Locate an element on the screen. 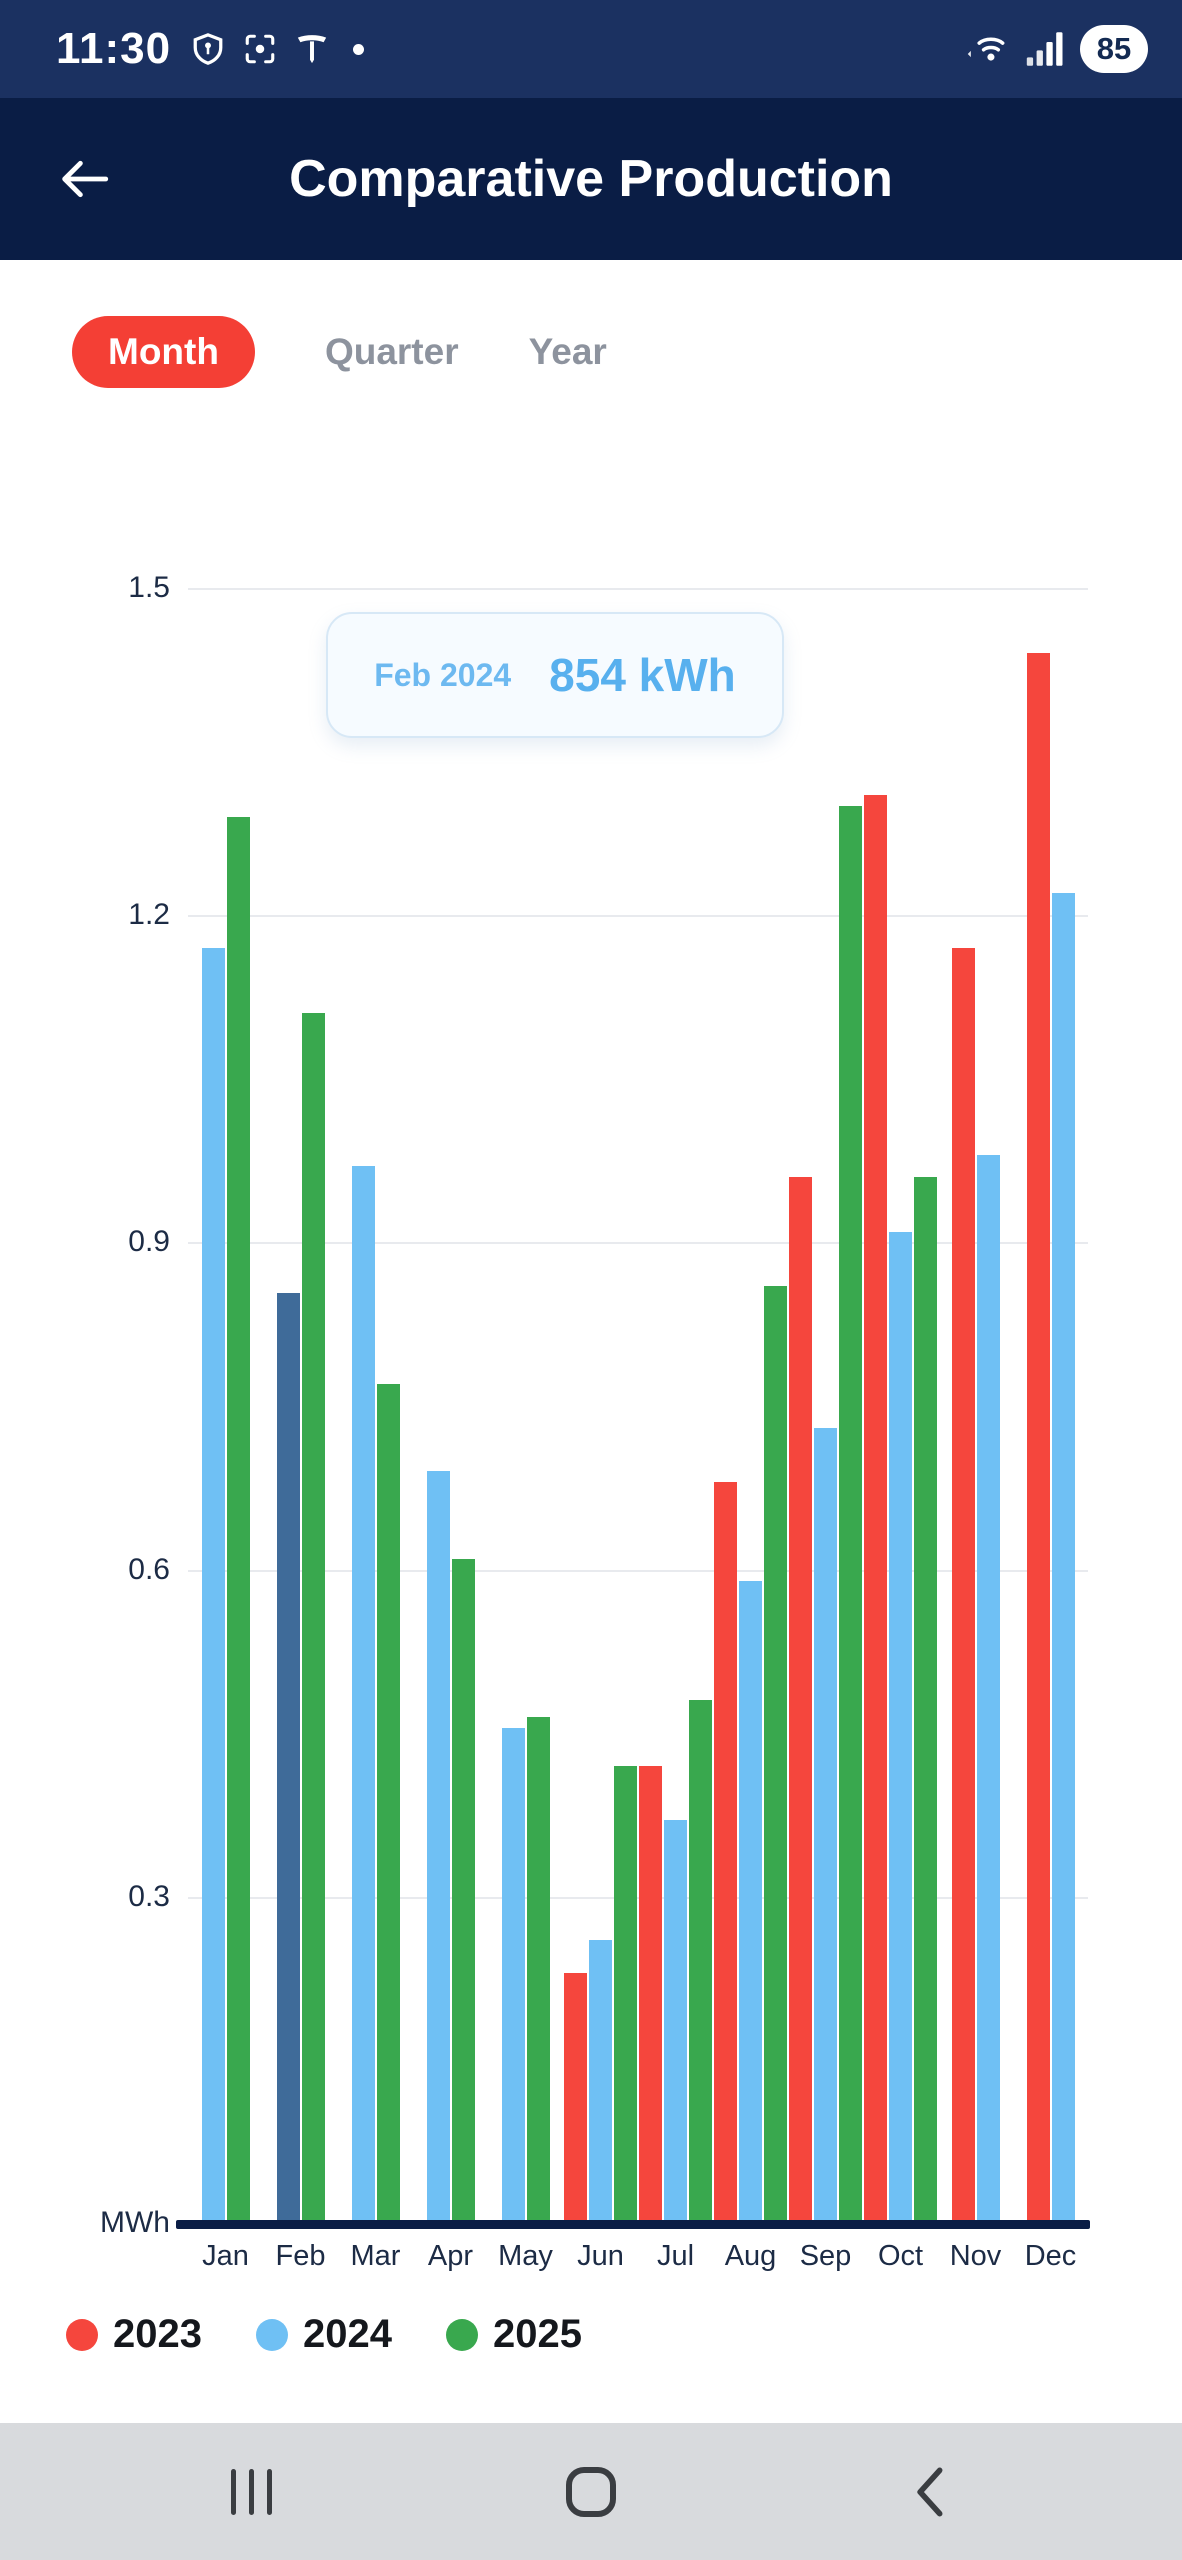 This screenshot has width=1182, height=2560. home-button is located at coordinates (591, 2492).